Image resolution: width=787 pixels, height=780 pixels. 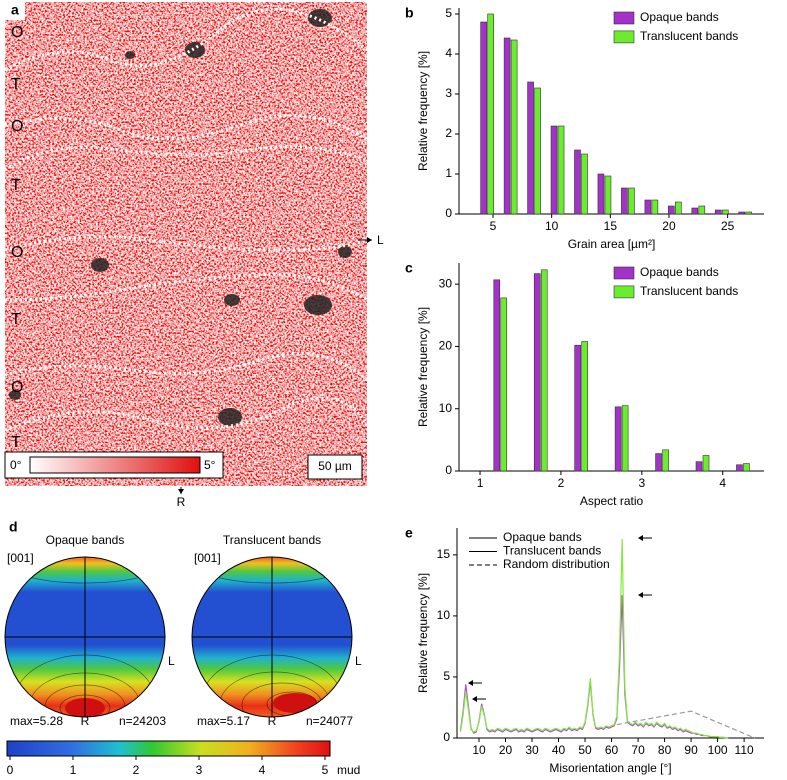 What do you see at coordinates (181, 491) in the screenshot?
I see `arrow-head` at bounding box center [181, 491].